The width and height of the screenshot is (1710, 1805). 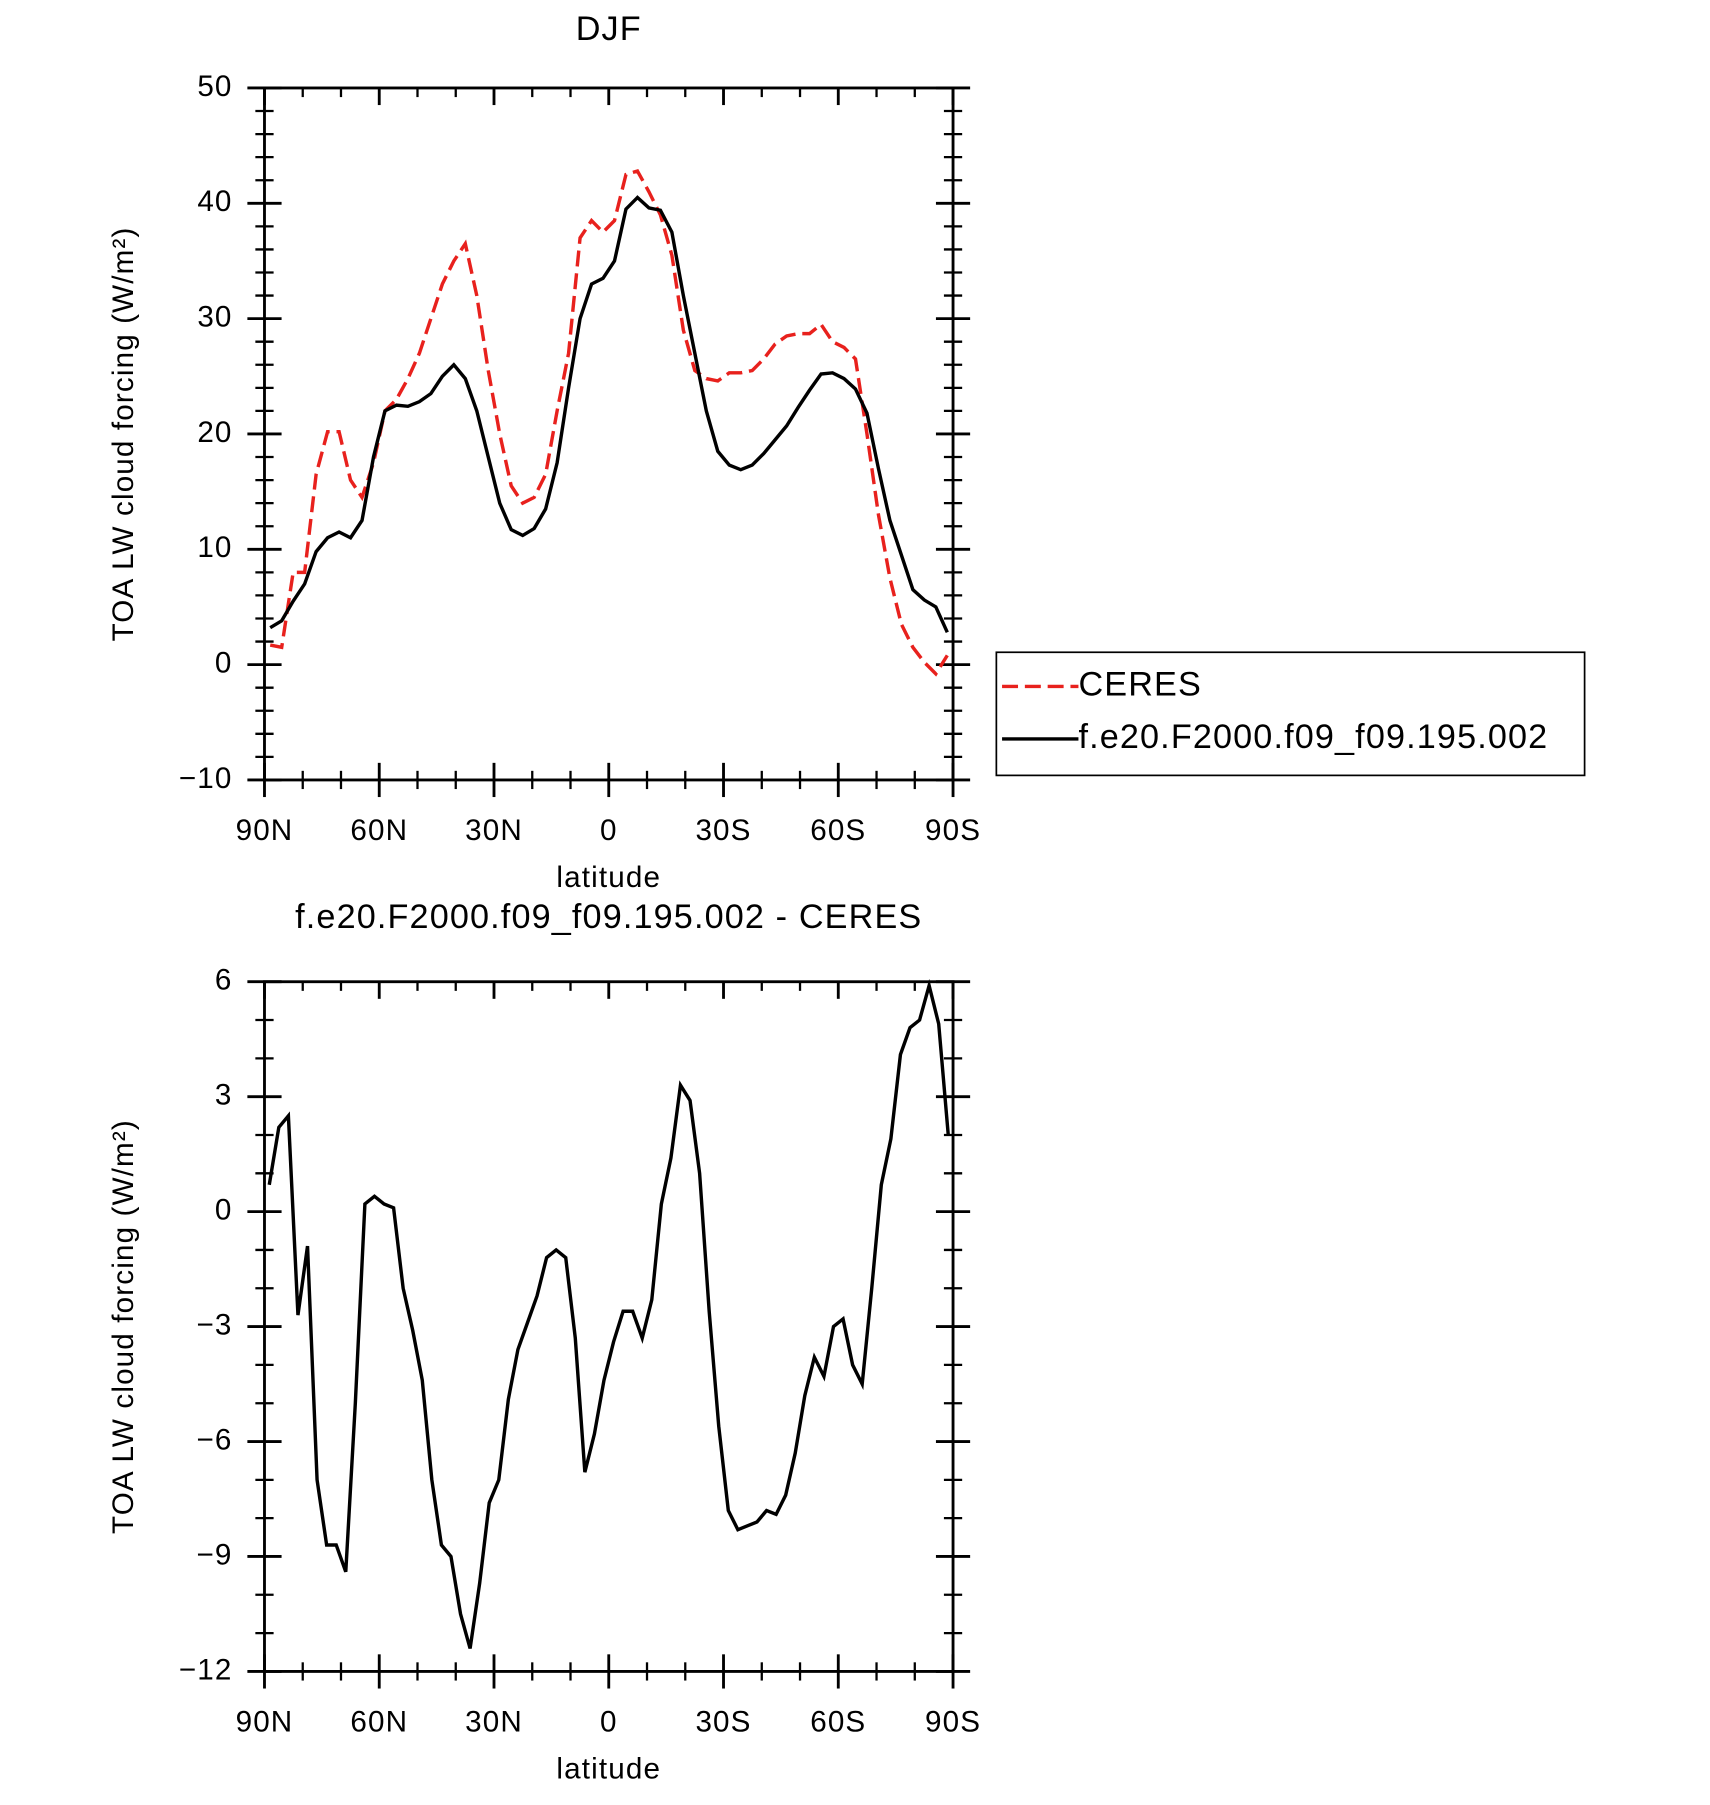 I want to click on y-tick-label: −6, so click(x=214, y=1439).